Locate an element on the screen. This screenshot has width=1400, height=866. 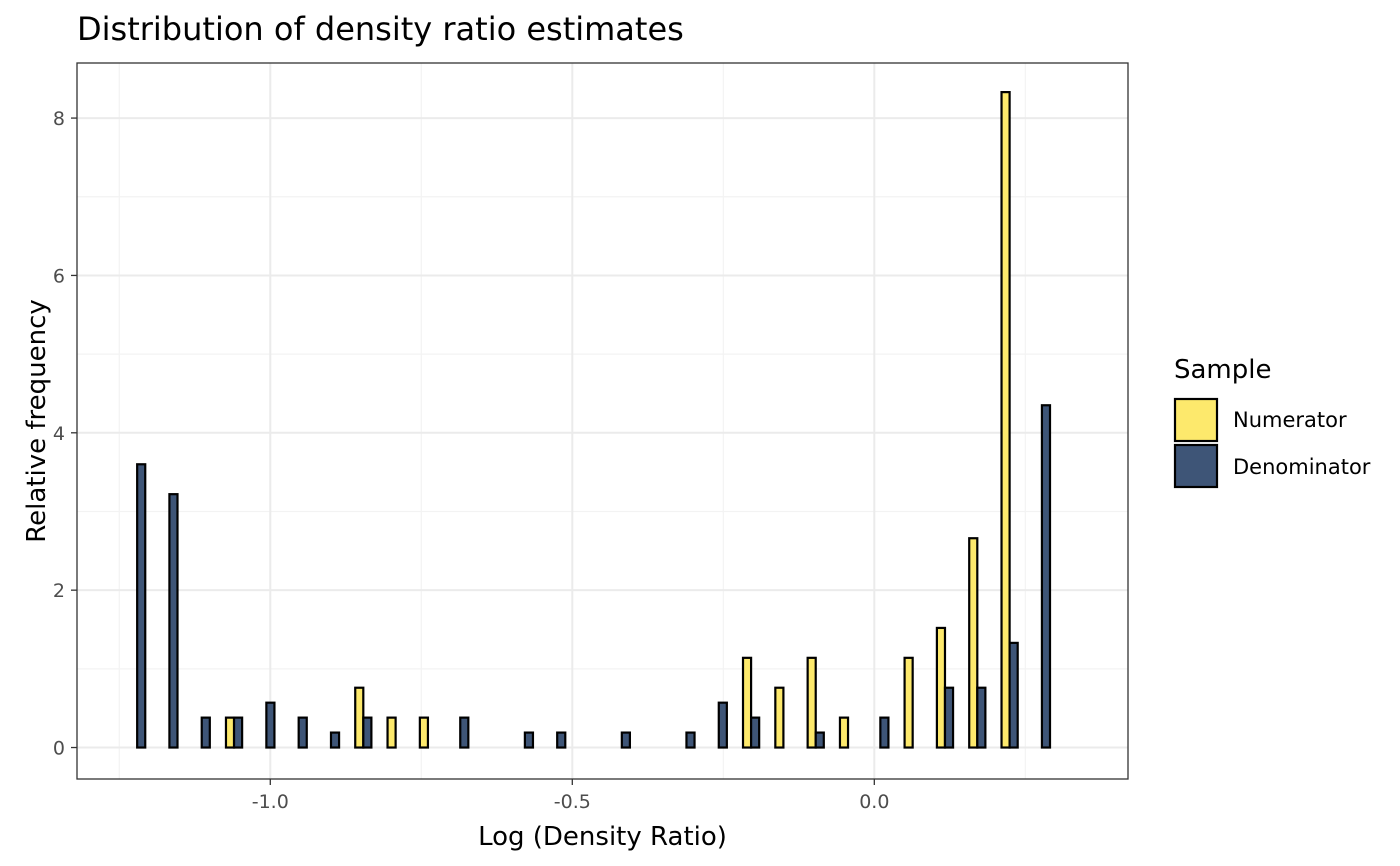
y-tick-label: 2 is located at coordinates (59, 591).